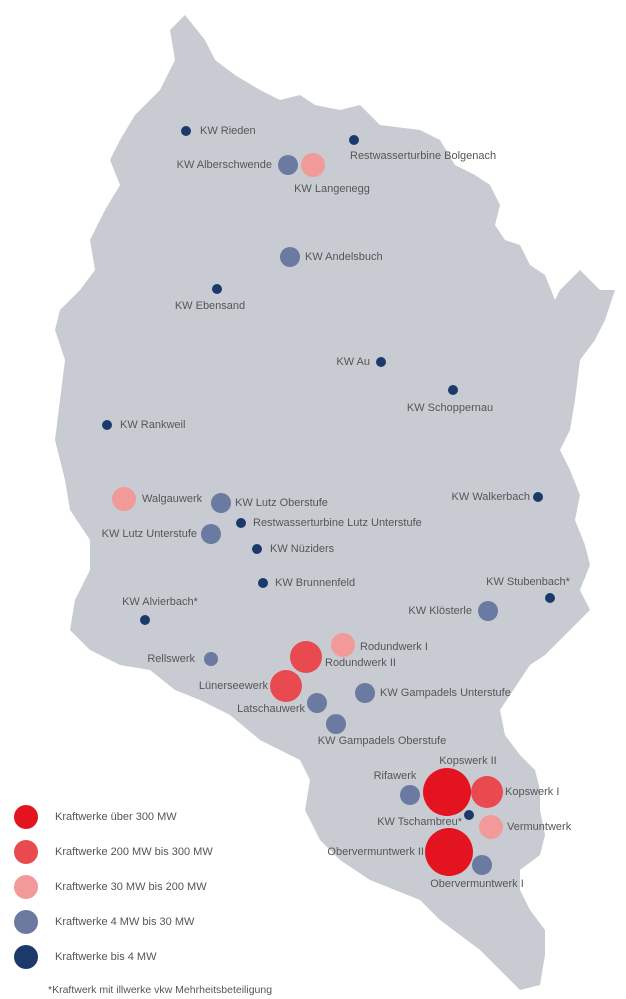 This screenshot has height=999, width=626. I want to click on plant-label: KW Langenegg, so click(332, 189).